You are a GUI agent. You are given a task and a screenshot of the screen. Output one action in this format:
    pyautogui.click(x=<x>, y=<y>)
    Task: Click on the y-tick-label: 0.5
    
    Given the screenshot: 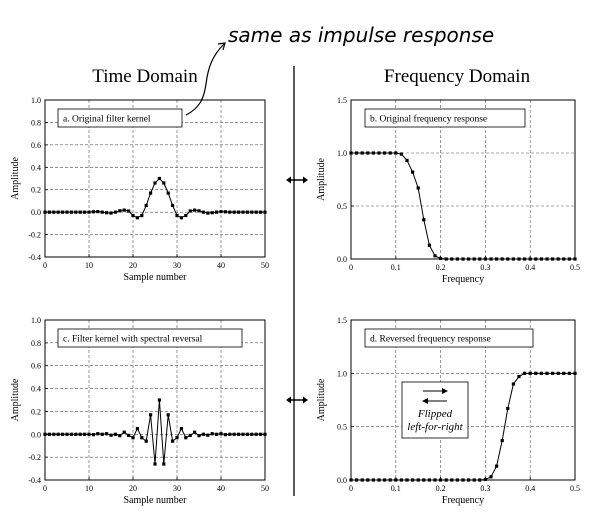 What is the action you would take?
    pyautogui.click(x=342, y=206)
    